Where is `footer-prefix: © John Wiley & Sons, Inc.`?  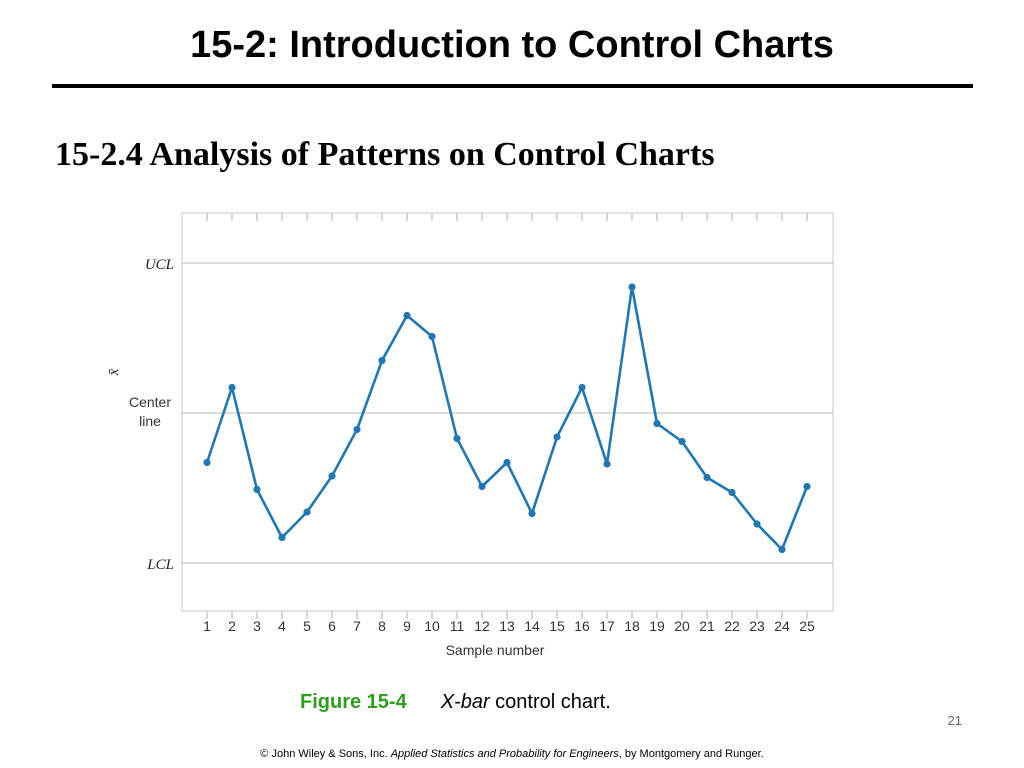 footer-prefix: © John Wiley & Sons, Inc. is located at coordinates (325, 754).